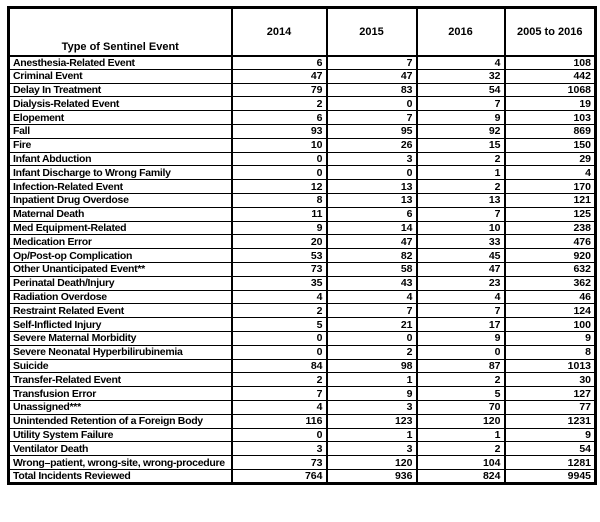 This screenshot has width=600, height=522. I want to click on table-row: Utility System Failure 0 1 1 9, so click(302, 435).